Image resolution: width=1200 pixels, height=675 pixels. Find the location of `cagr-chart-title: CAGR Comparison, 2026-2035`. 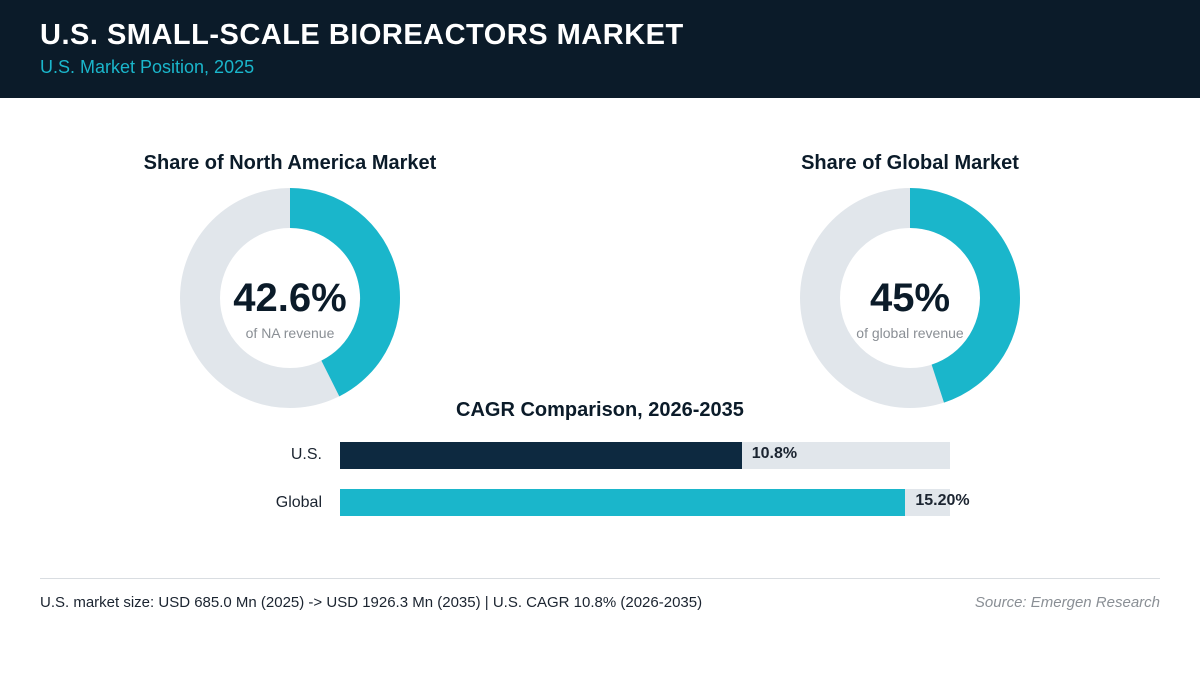

cagr-chart-title: CAGR Comparison, 2026-2035 is located at coordinates (600, 410).